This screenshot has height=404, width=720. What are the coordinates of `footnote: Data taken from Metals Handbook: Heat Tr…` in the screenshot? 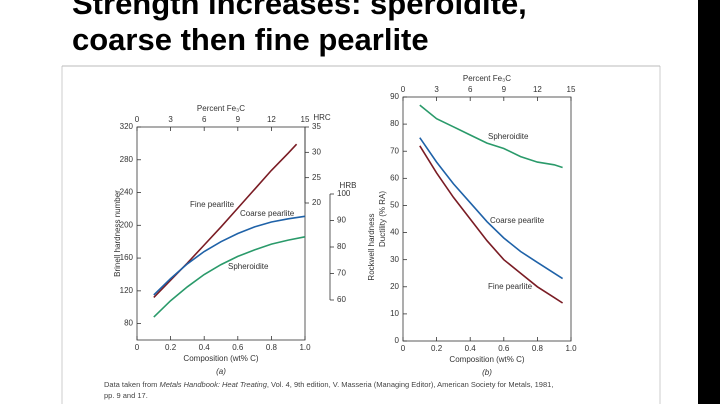 It's located at (328, 384).